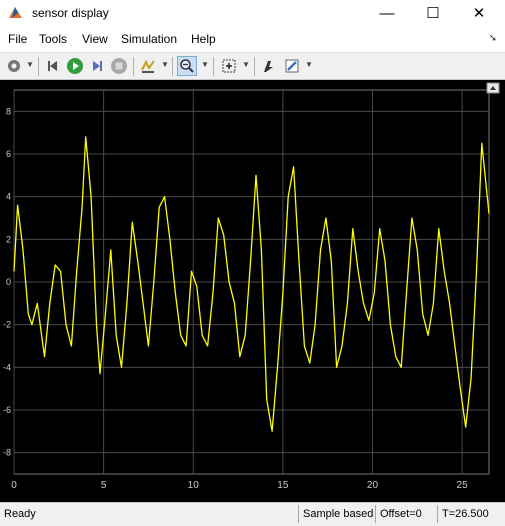 This screenshot has width=505, height=526. I want to click on edit-icon, so click(292, 66).